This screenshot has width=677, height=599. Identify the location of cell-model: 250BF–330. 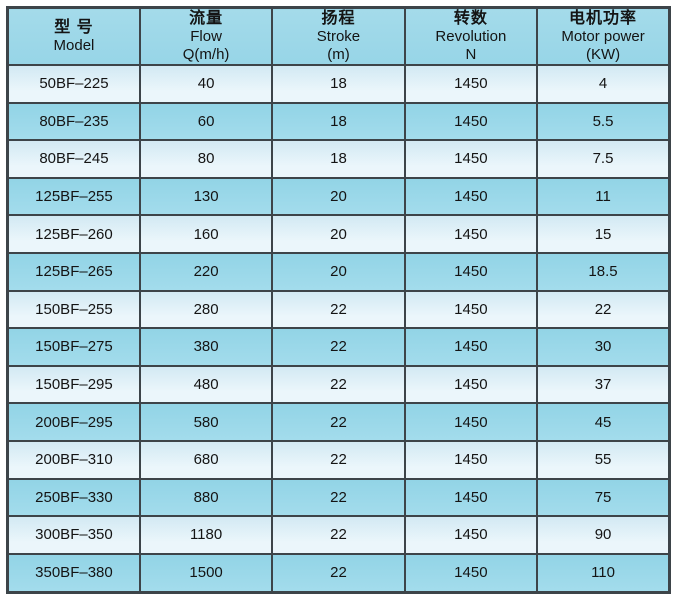
(73, 497).